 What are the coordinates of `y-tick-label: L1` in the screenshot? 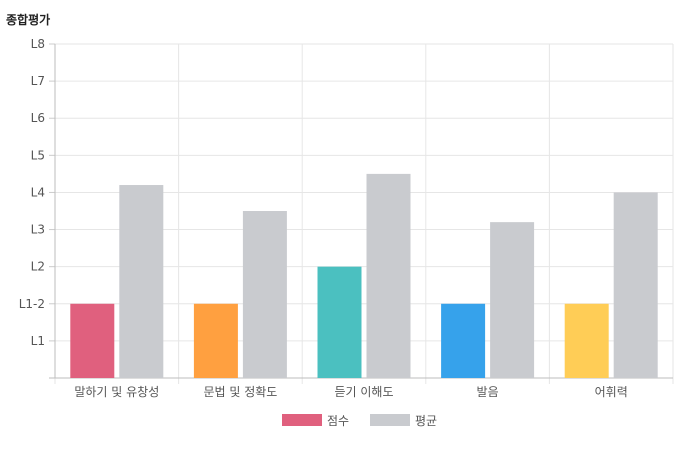 It's located at (38, 341).